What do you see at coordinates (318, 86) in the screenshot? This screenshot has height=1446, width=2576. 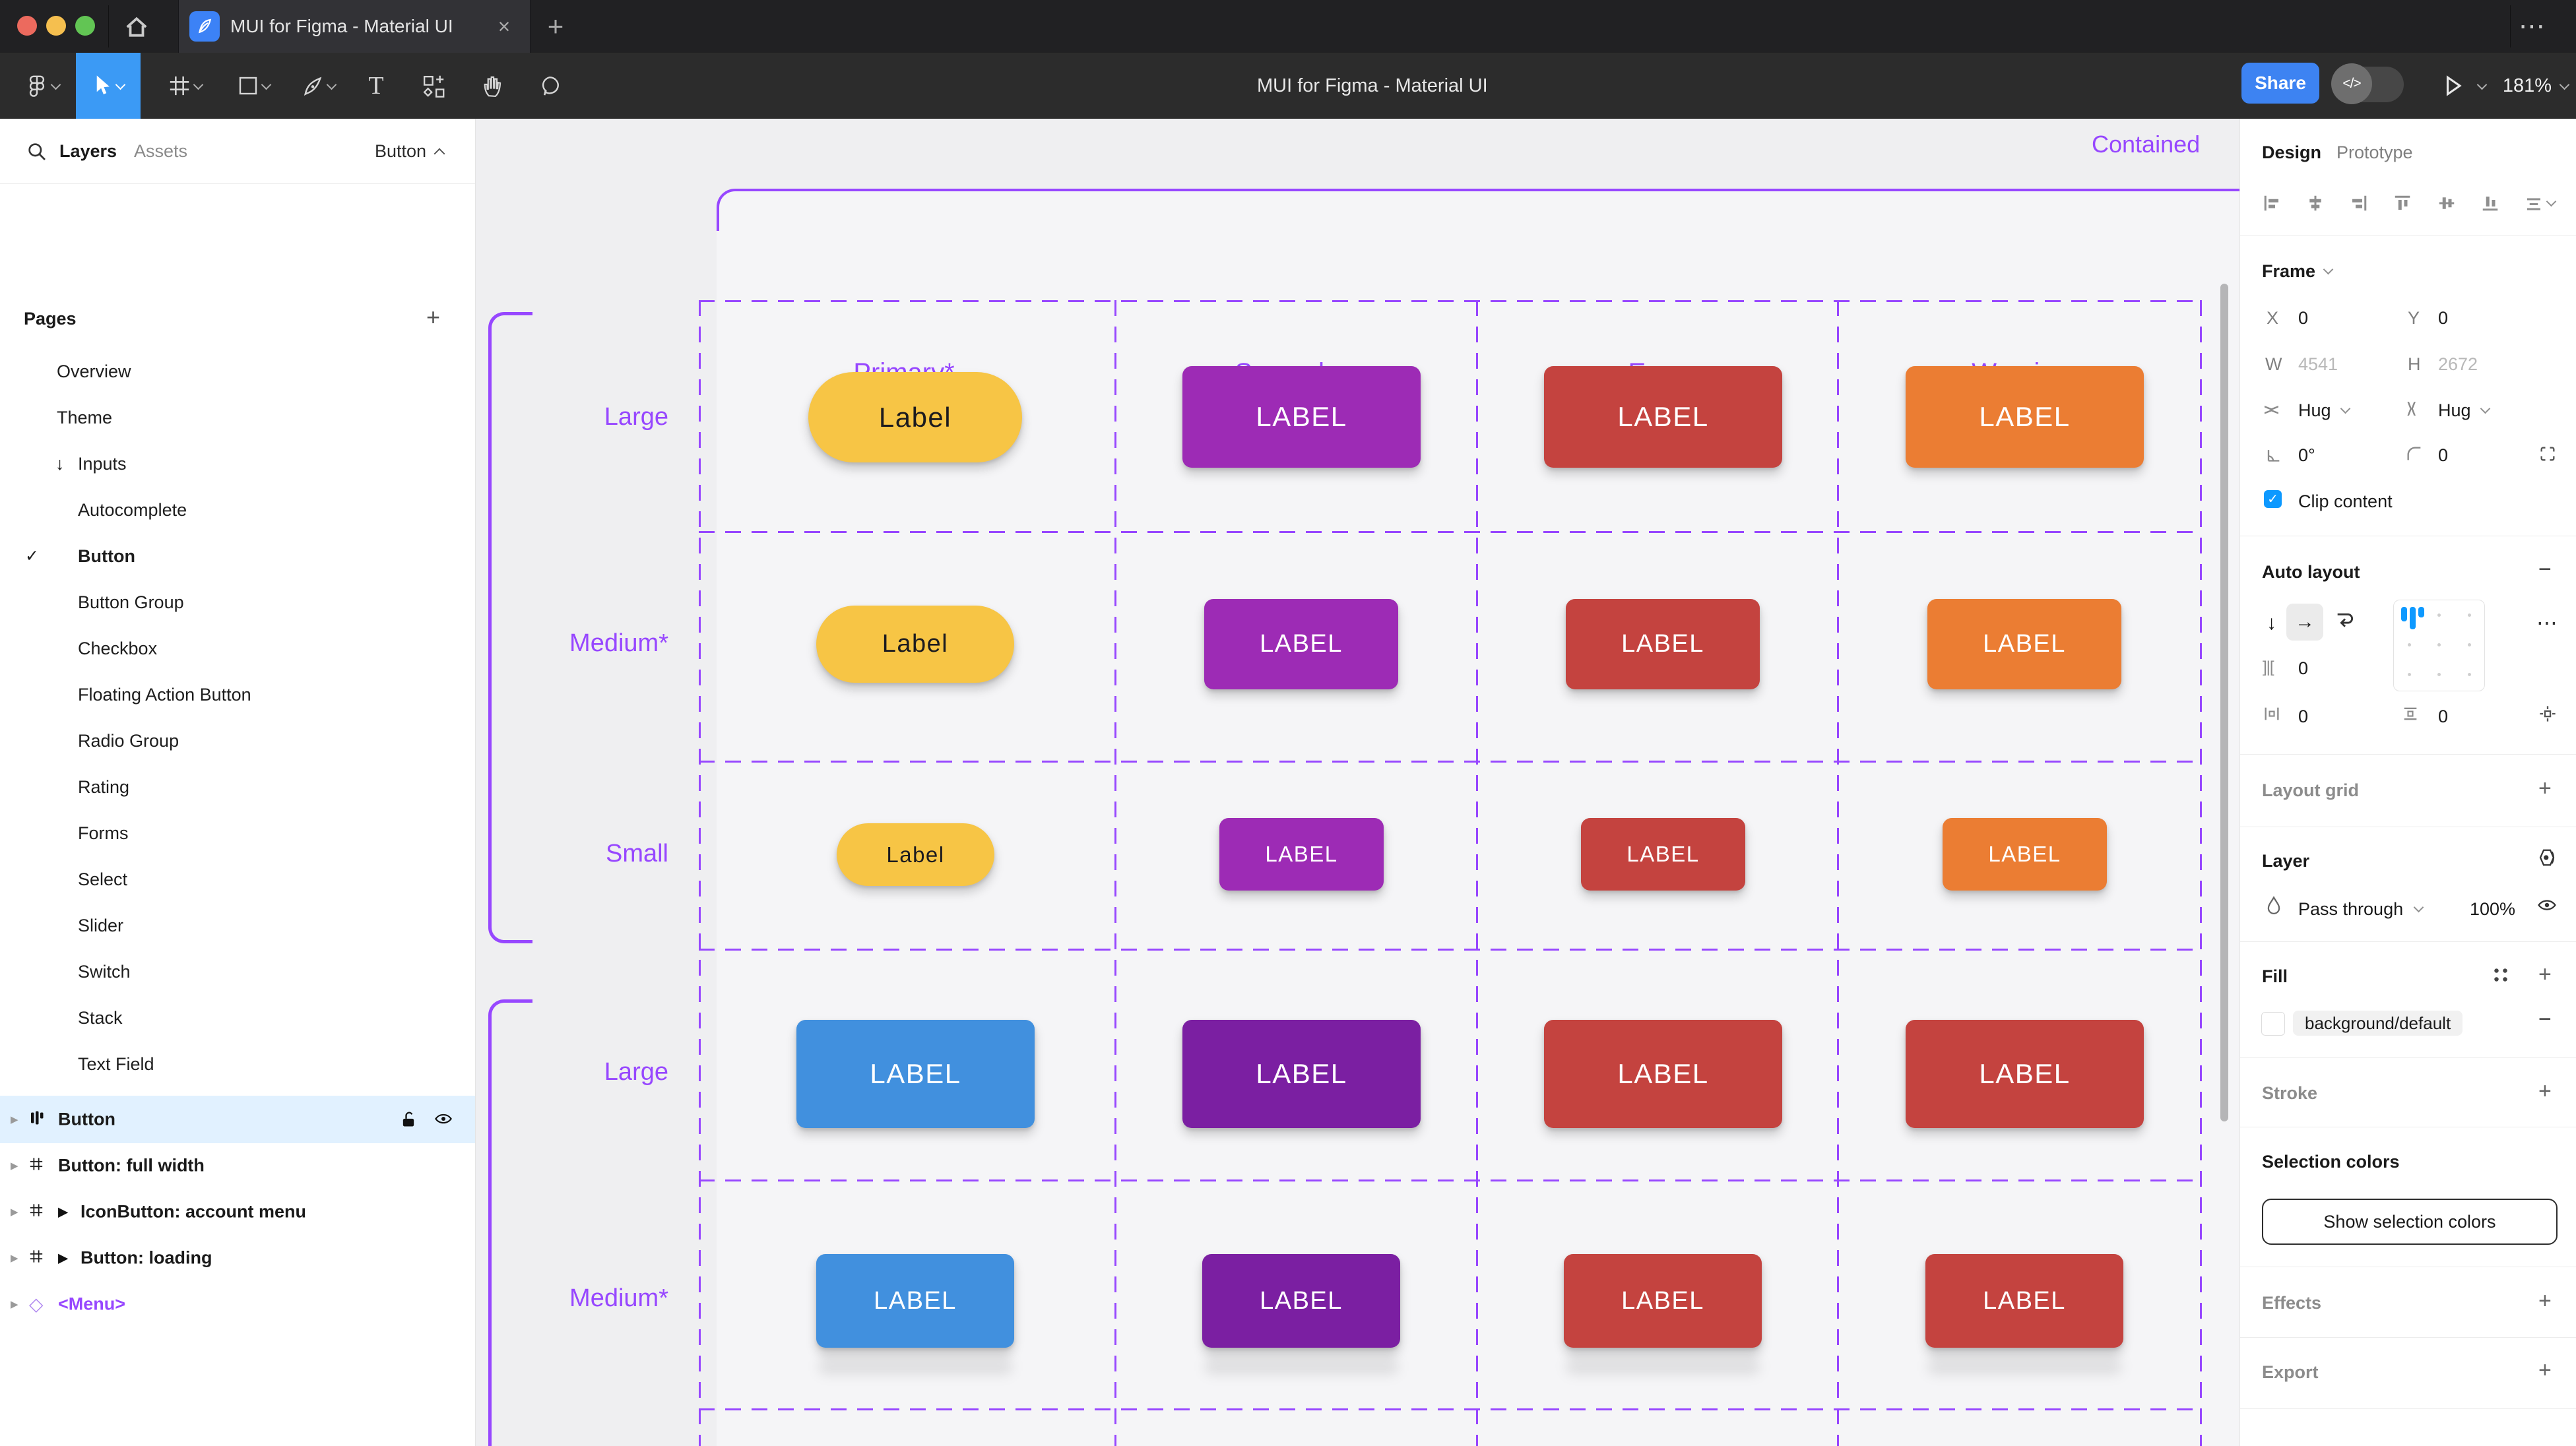 I see `pen-tool-button` at bounding box center [318, 86].